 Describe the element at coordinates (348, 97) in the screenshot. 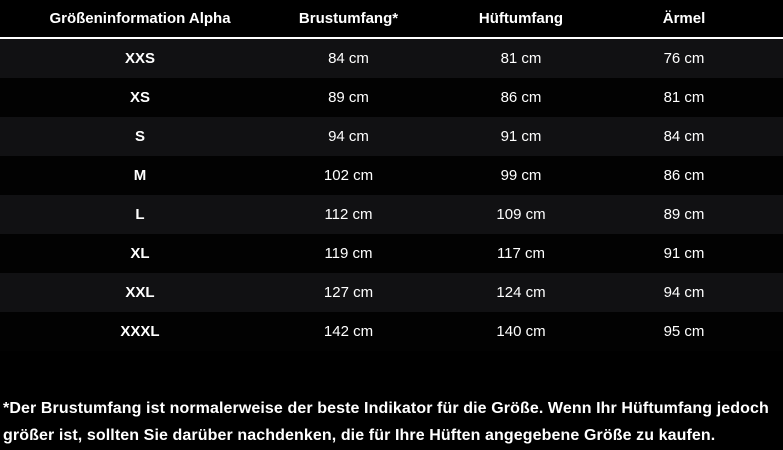

I see `chest-value: 89 cm` at that location.